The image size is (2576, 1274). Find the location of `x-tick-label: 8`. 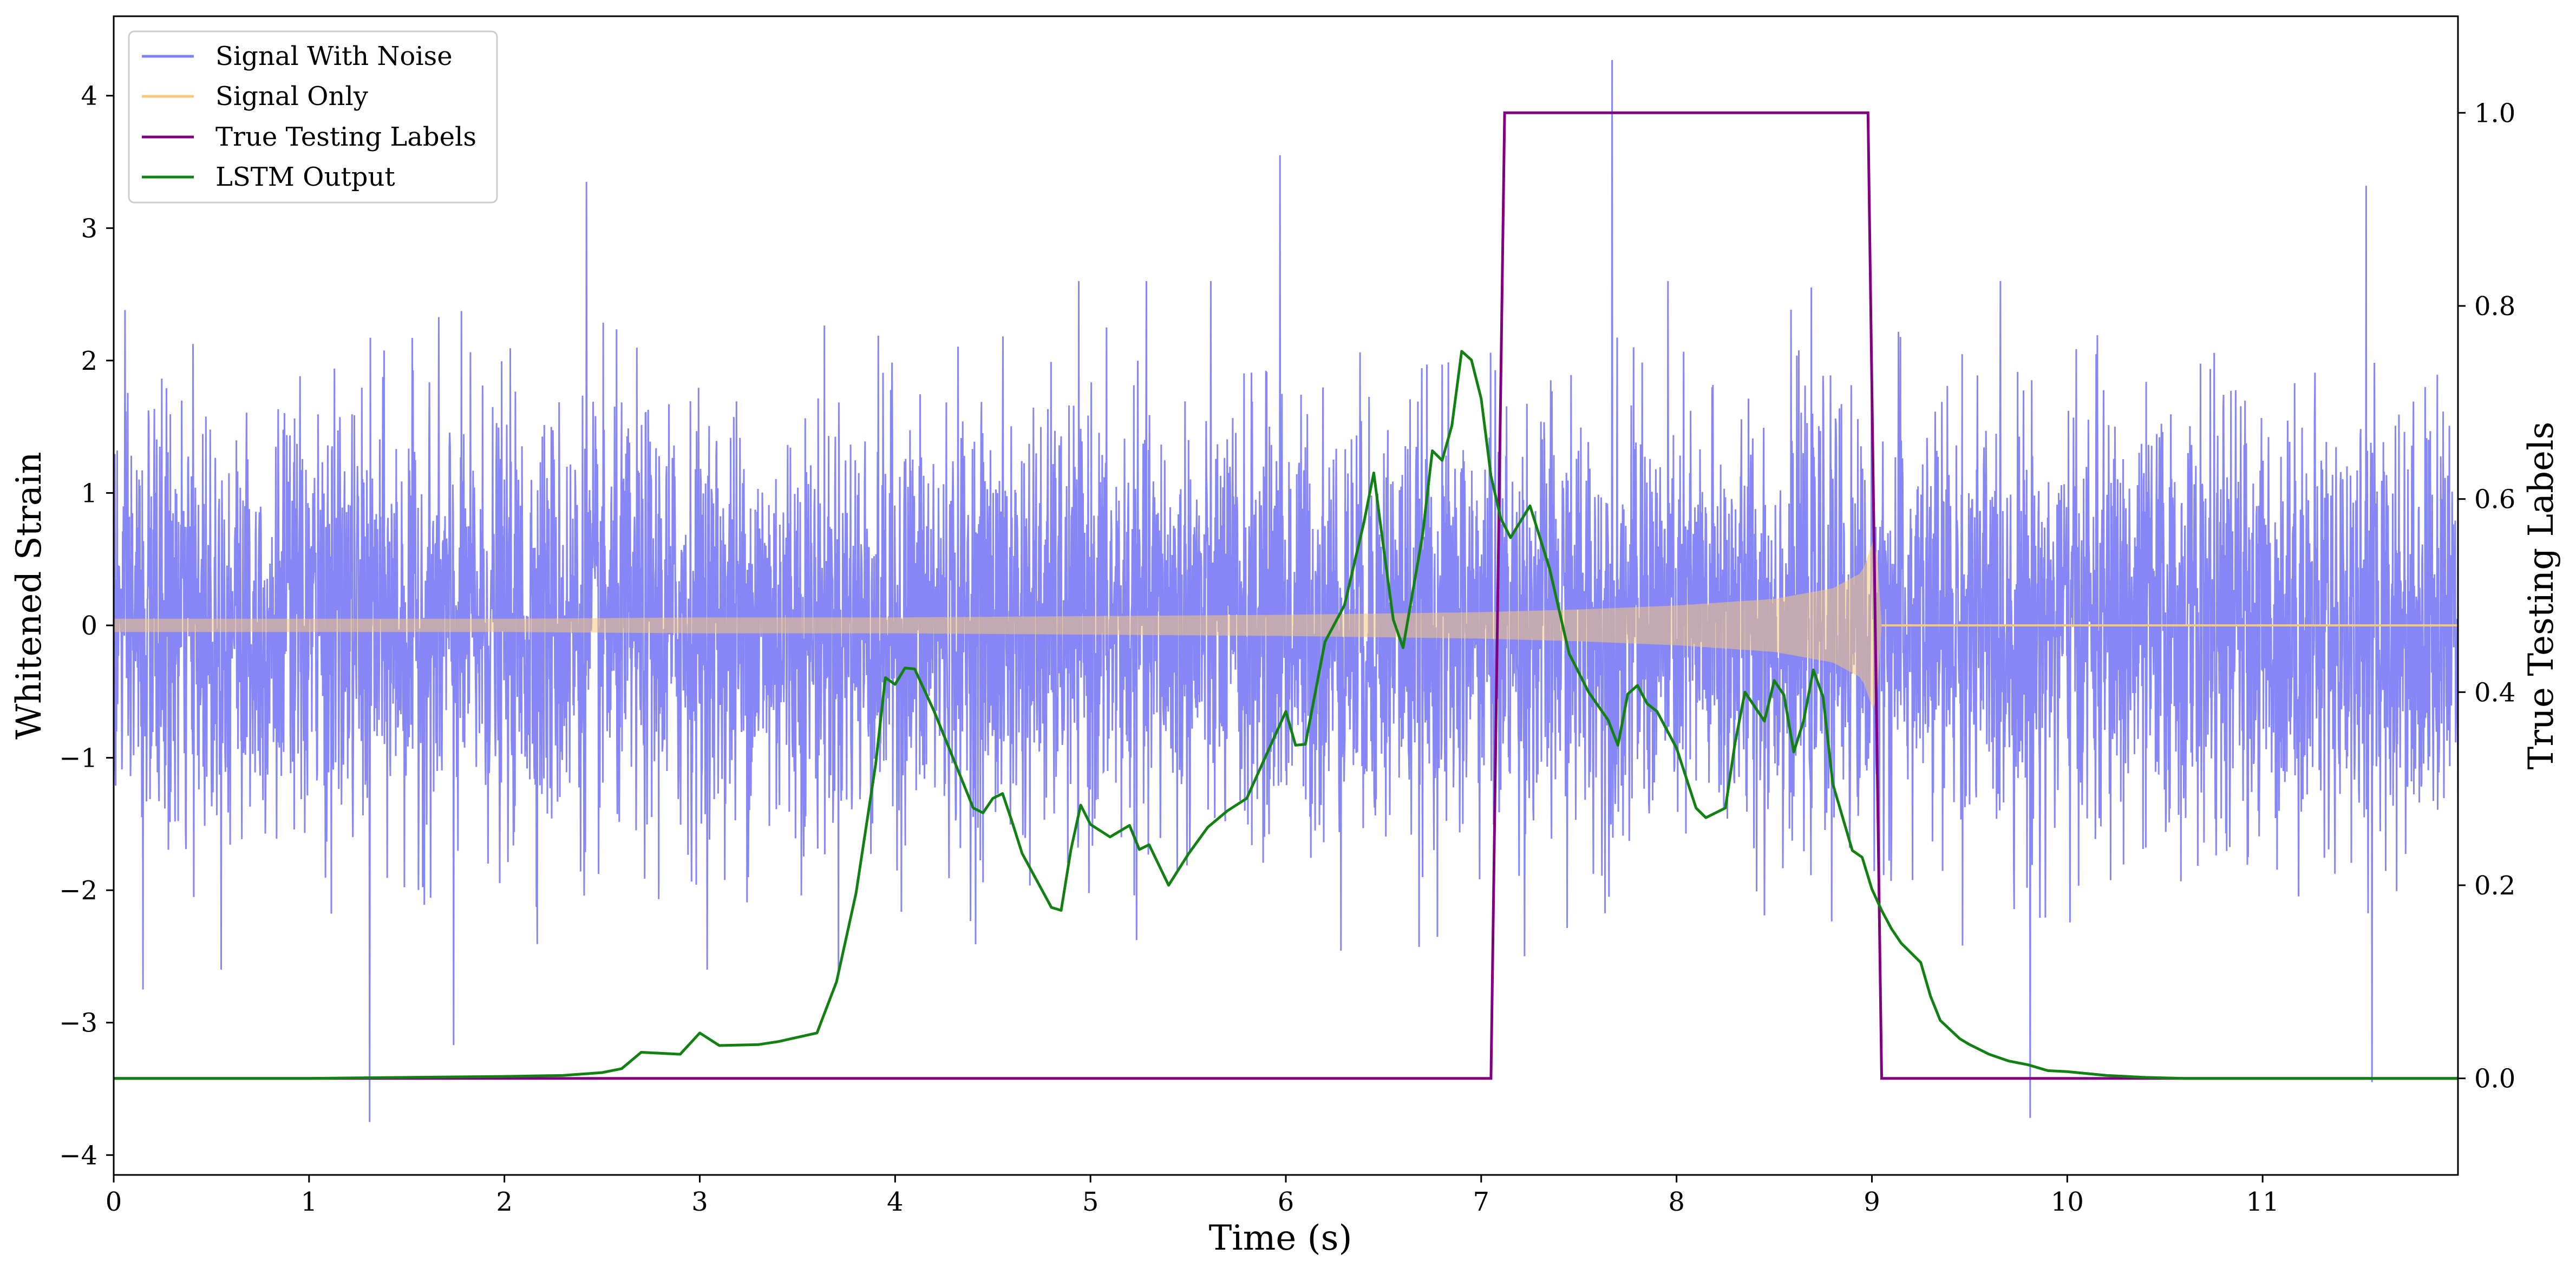

x-tick-label: 8 is located at coordinates (1676, 1202).